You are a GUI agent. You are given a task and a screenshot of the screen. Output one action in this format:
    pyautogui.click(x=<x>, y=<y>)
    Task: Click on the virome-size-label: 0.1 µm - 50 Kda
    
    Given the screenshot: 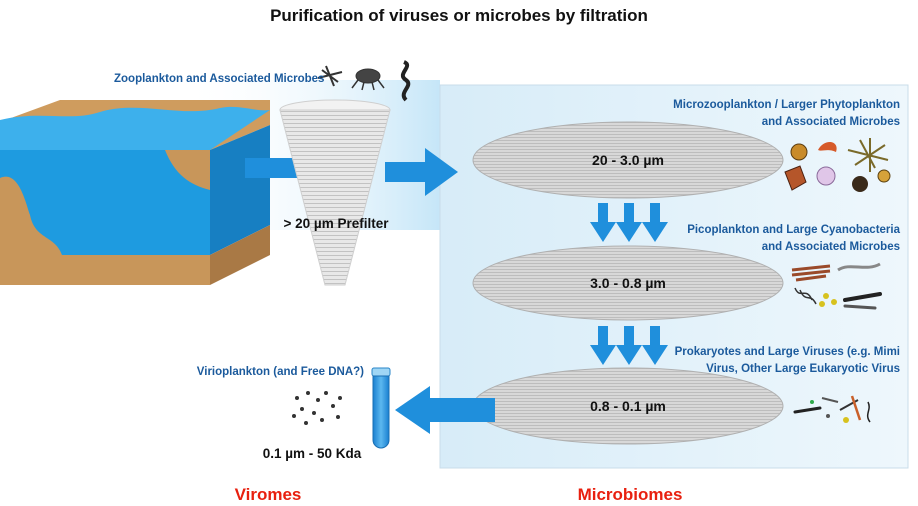 What is the action you would take?
    pyautogui.click(x=312, y=453)
    